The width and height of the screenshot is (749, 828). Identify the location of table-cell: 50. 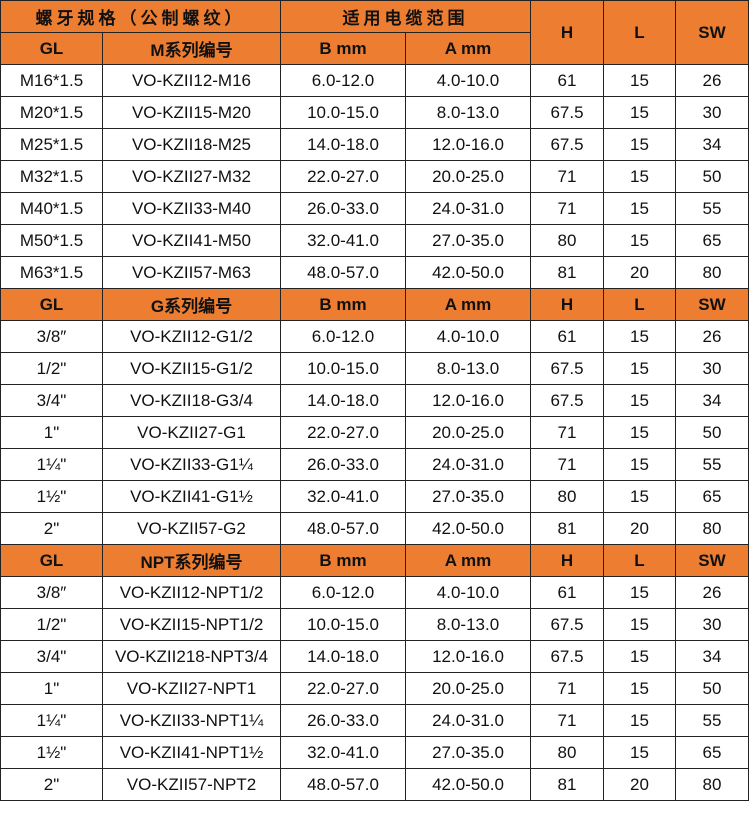
(712, 688).